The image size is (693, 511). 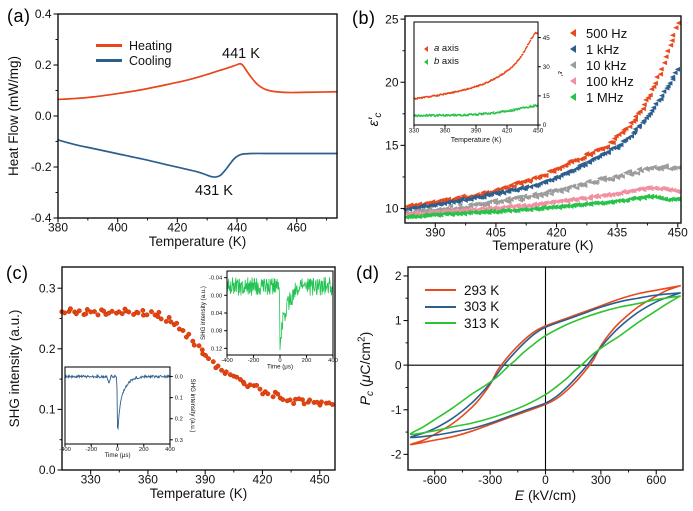 What do you see at coordinates (91, 480) in the screenshot?
I see `svg-text: 330` at bounding box center [91, 480].